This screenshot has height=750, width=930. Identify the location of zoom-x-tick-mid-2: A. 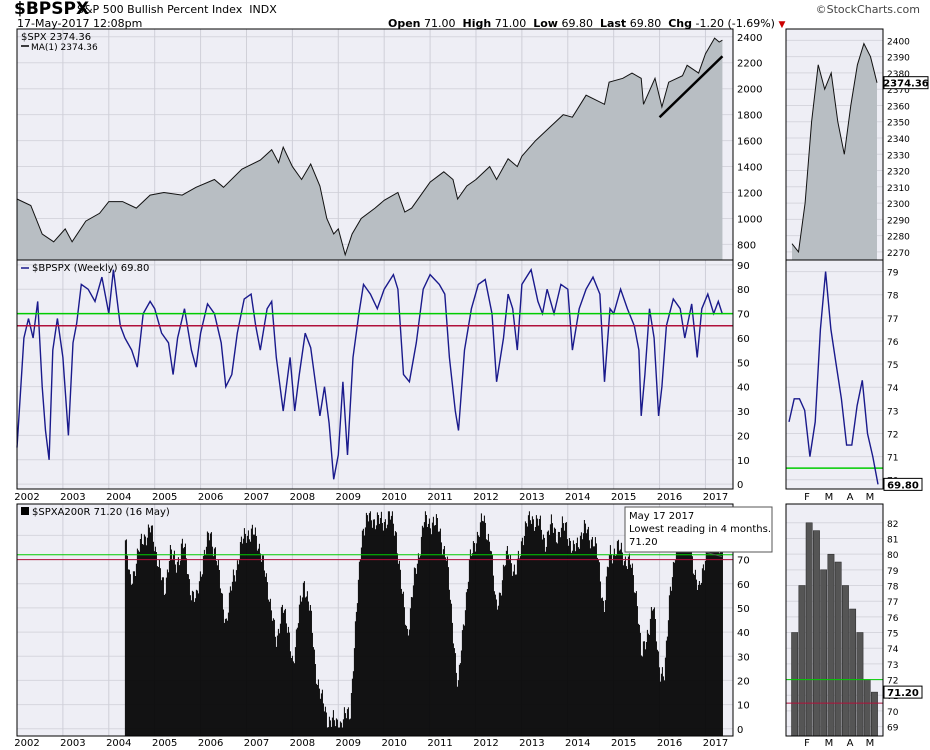
(850, 497).